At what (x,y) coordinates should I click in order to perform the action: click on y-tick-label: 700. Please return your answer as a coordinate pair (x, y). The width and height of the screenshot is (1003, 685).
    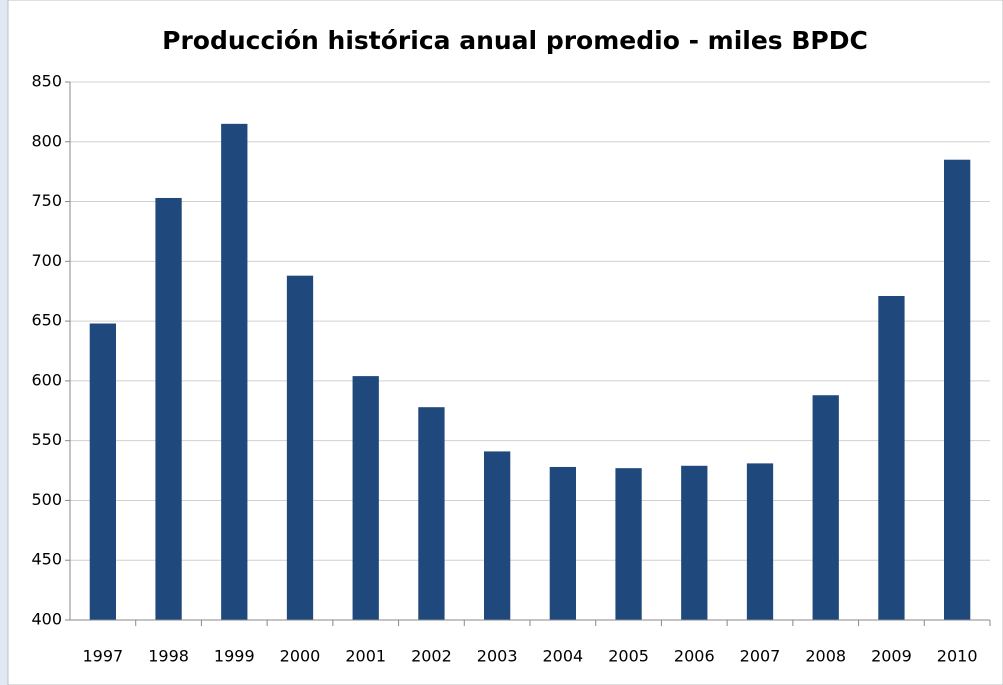
    Looking at the image, I should click on (46, 260).